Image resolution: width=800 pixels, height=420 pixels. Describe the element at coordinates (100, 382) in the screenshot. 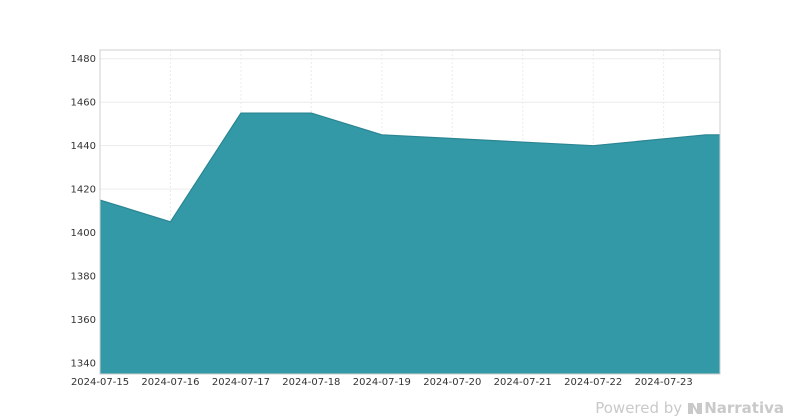

I see `x-tick-label: 2024-07-15` at that location.